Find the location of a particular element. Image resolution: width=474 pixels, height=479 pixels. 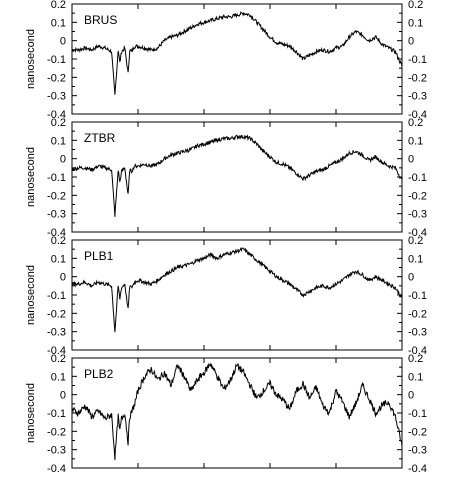

y-tick-label-left: -0.3 is located at coordinates (56, 451).